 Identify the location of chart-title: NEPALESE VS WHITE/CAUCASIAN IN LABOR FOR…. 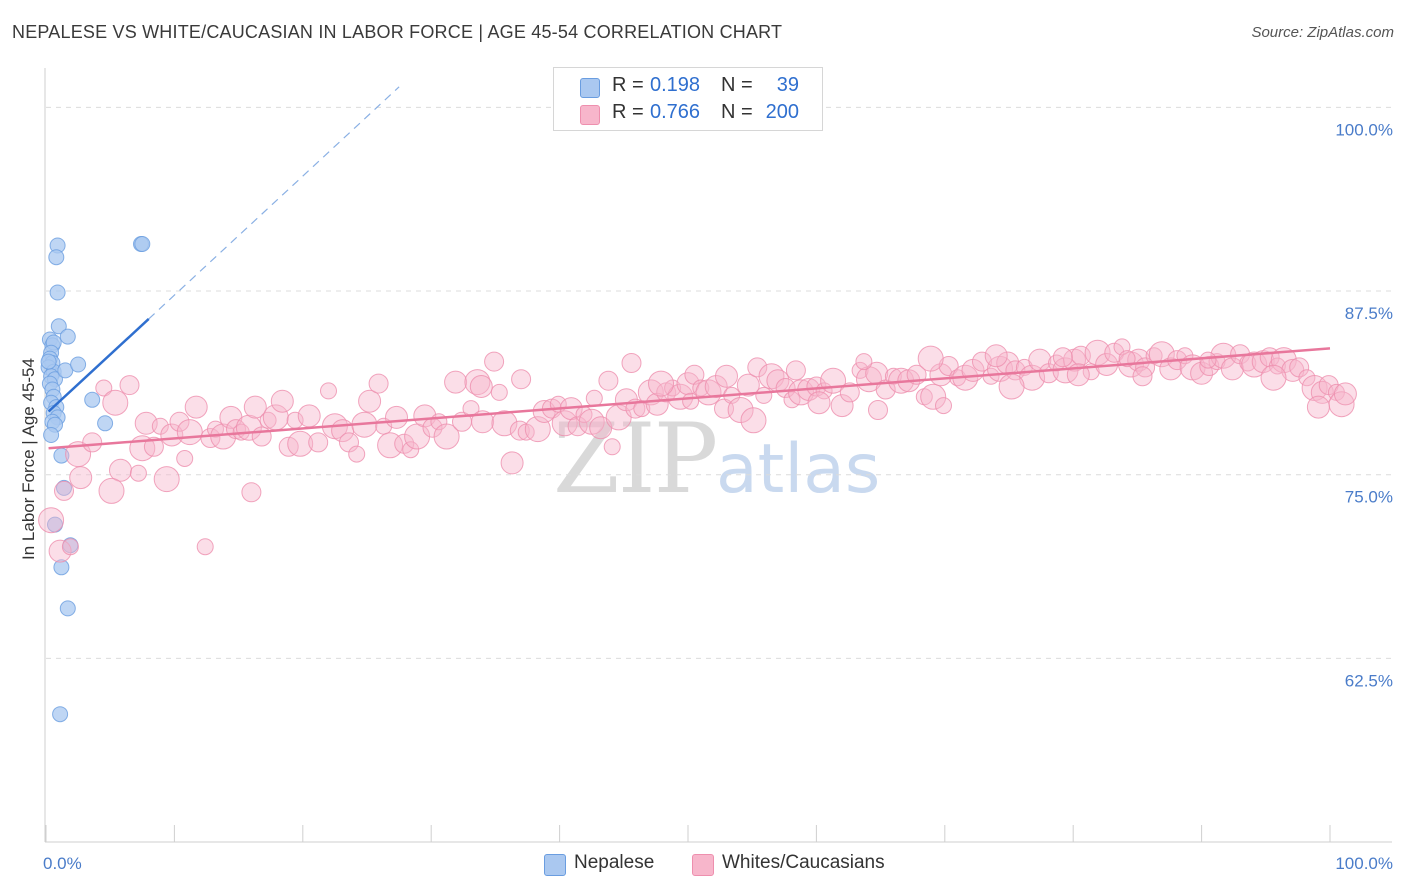
(397, 32).